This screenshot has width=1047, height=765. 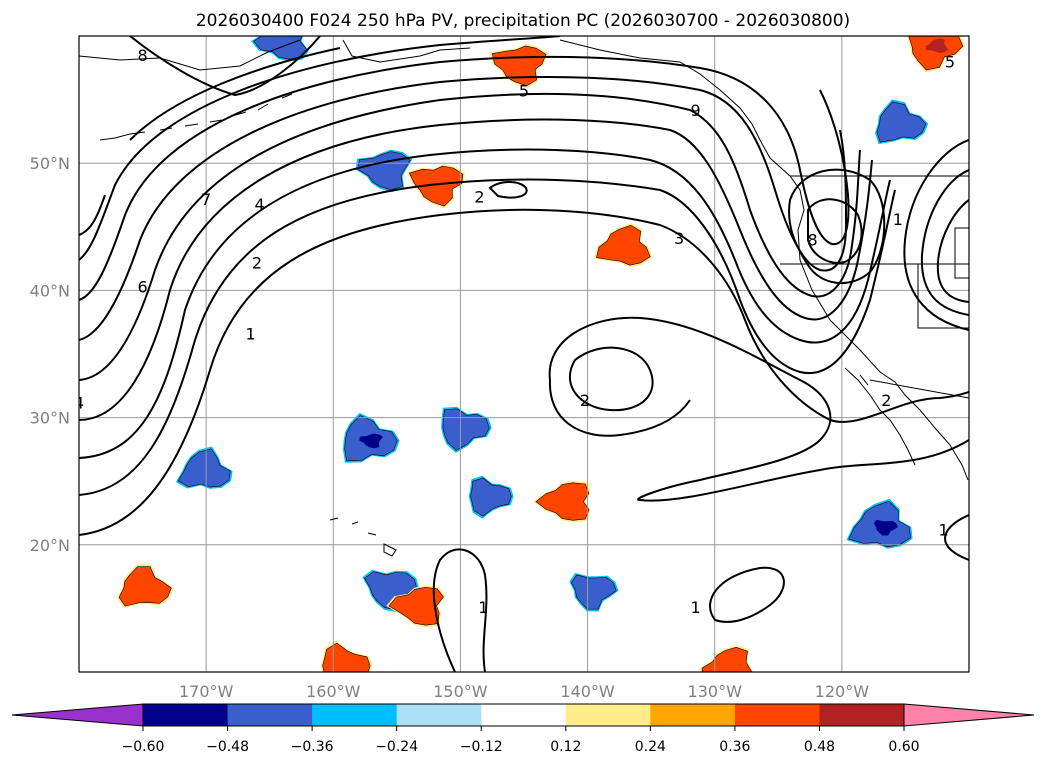 What do you see at coordinates (50, 545) in the screenshot?
I see `lat-tick-label: 20°N` at bounding box center [50, 545].